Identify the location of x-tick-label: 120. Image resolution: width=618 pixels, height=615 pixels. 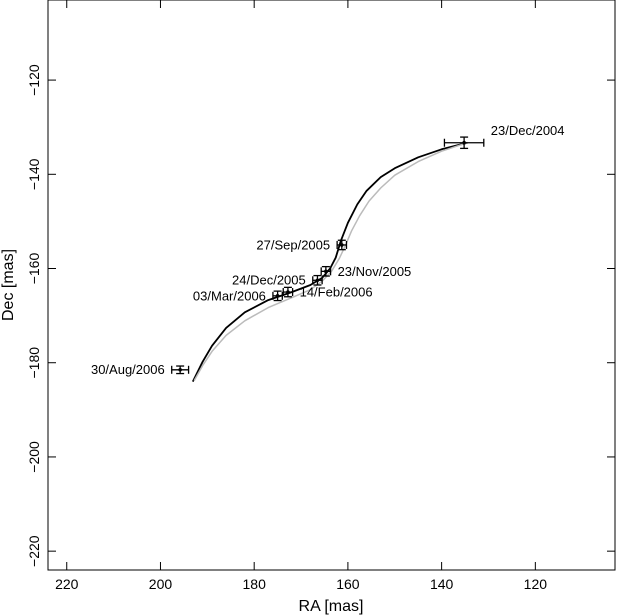
(536, 584).